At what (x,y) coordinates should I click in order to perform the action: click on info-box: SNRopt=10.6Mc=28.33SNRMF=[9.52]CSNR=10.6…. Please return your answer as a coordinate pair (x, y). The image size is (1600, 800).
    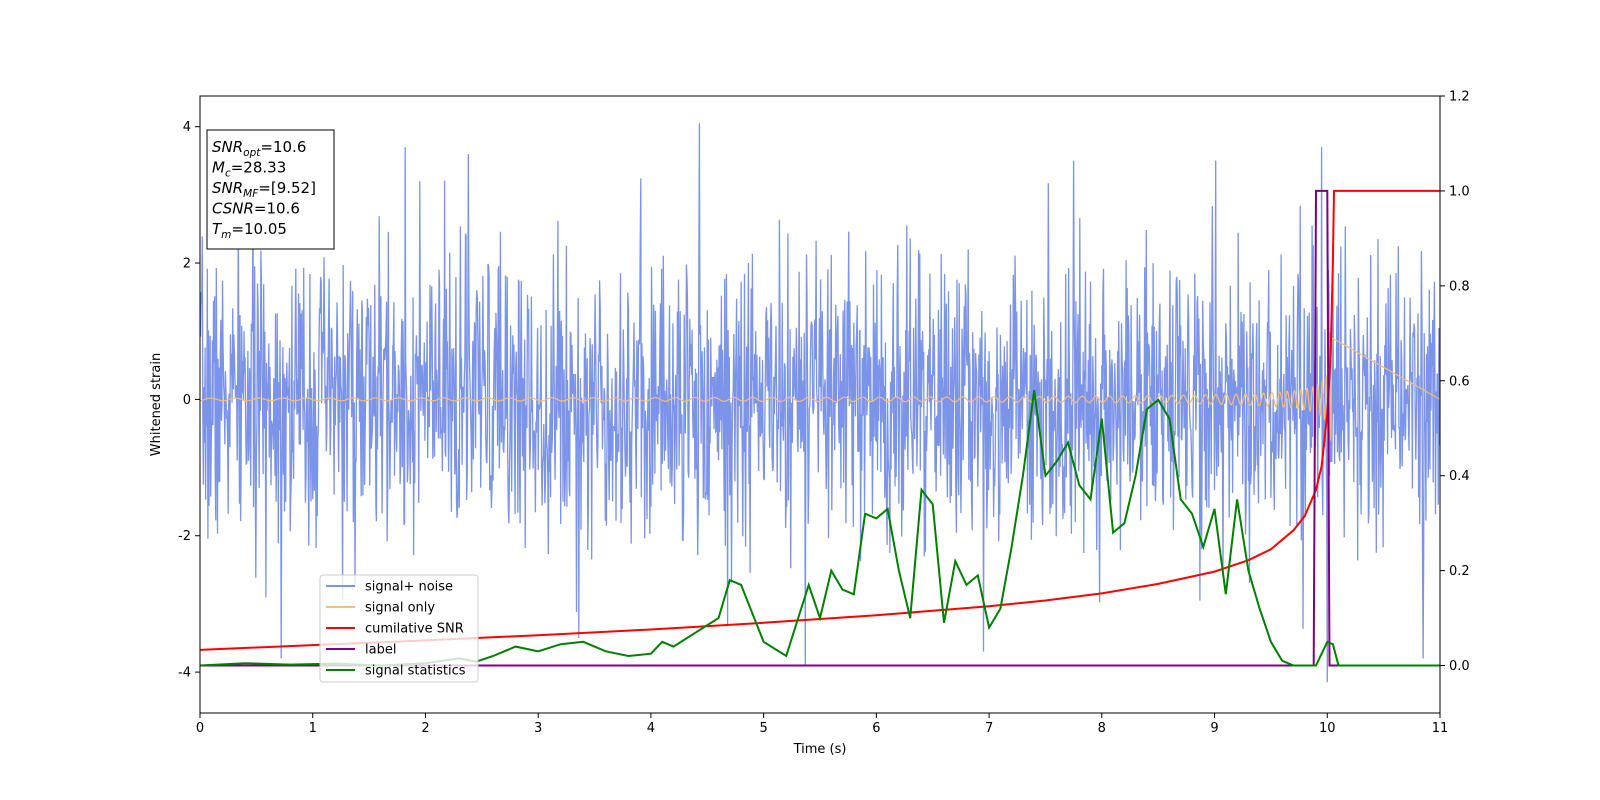
    Looking at the image, I should click on (270, 189).